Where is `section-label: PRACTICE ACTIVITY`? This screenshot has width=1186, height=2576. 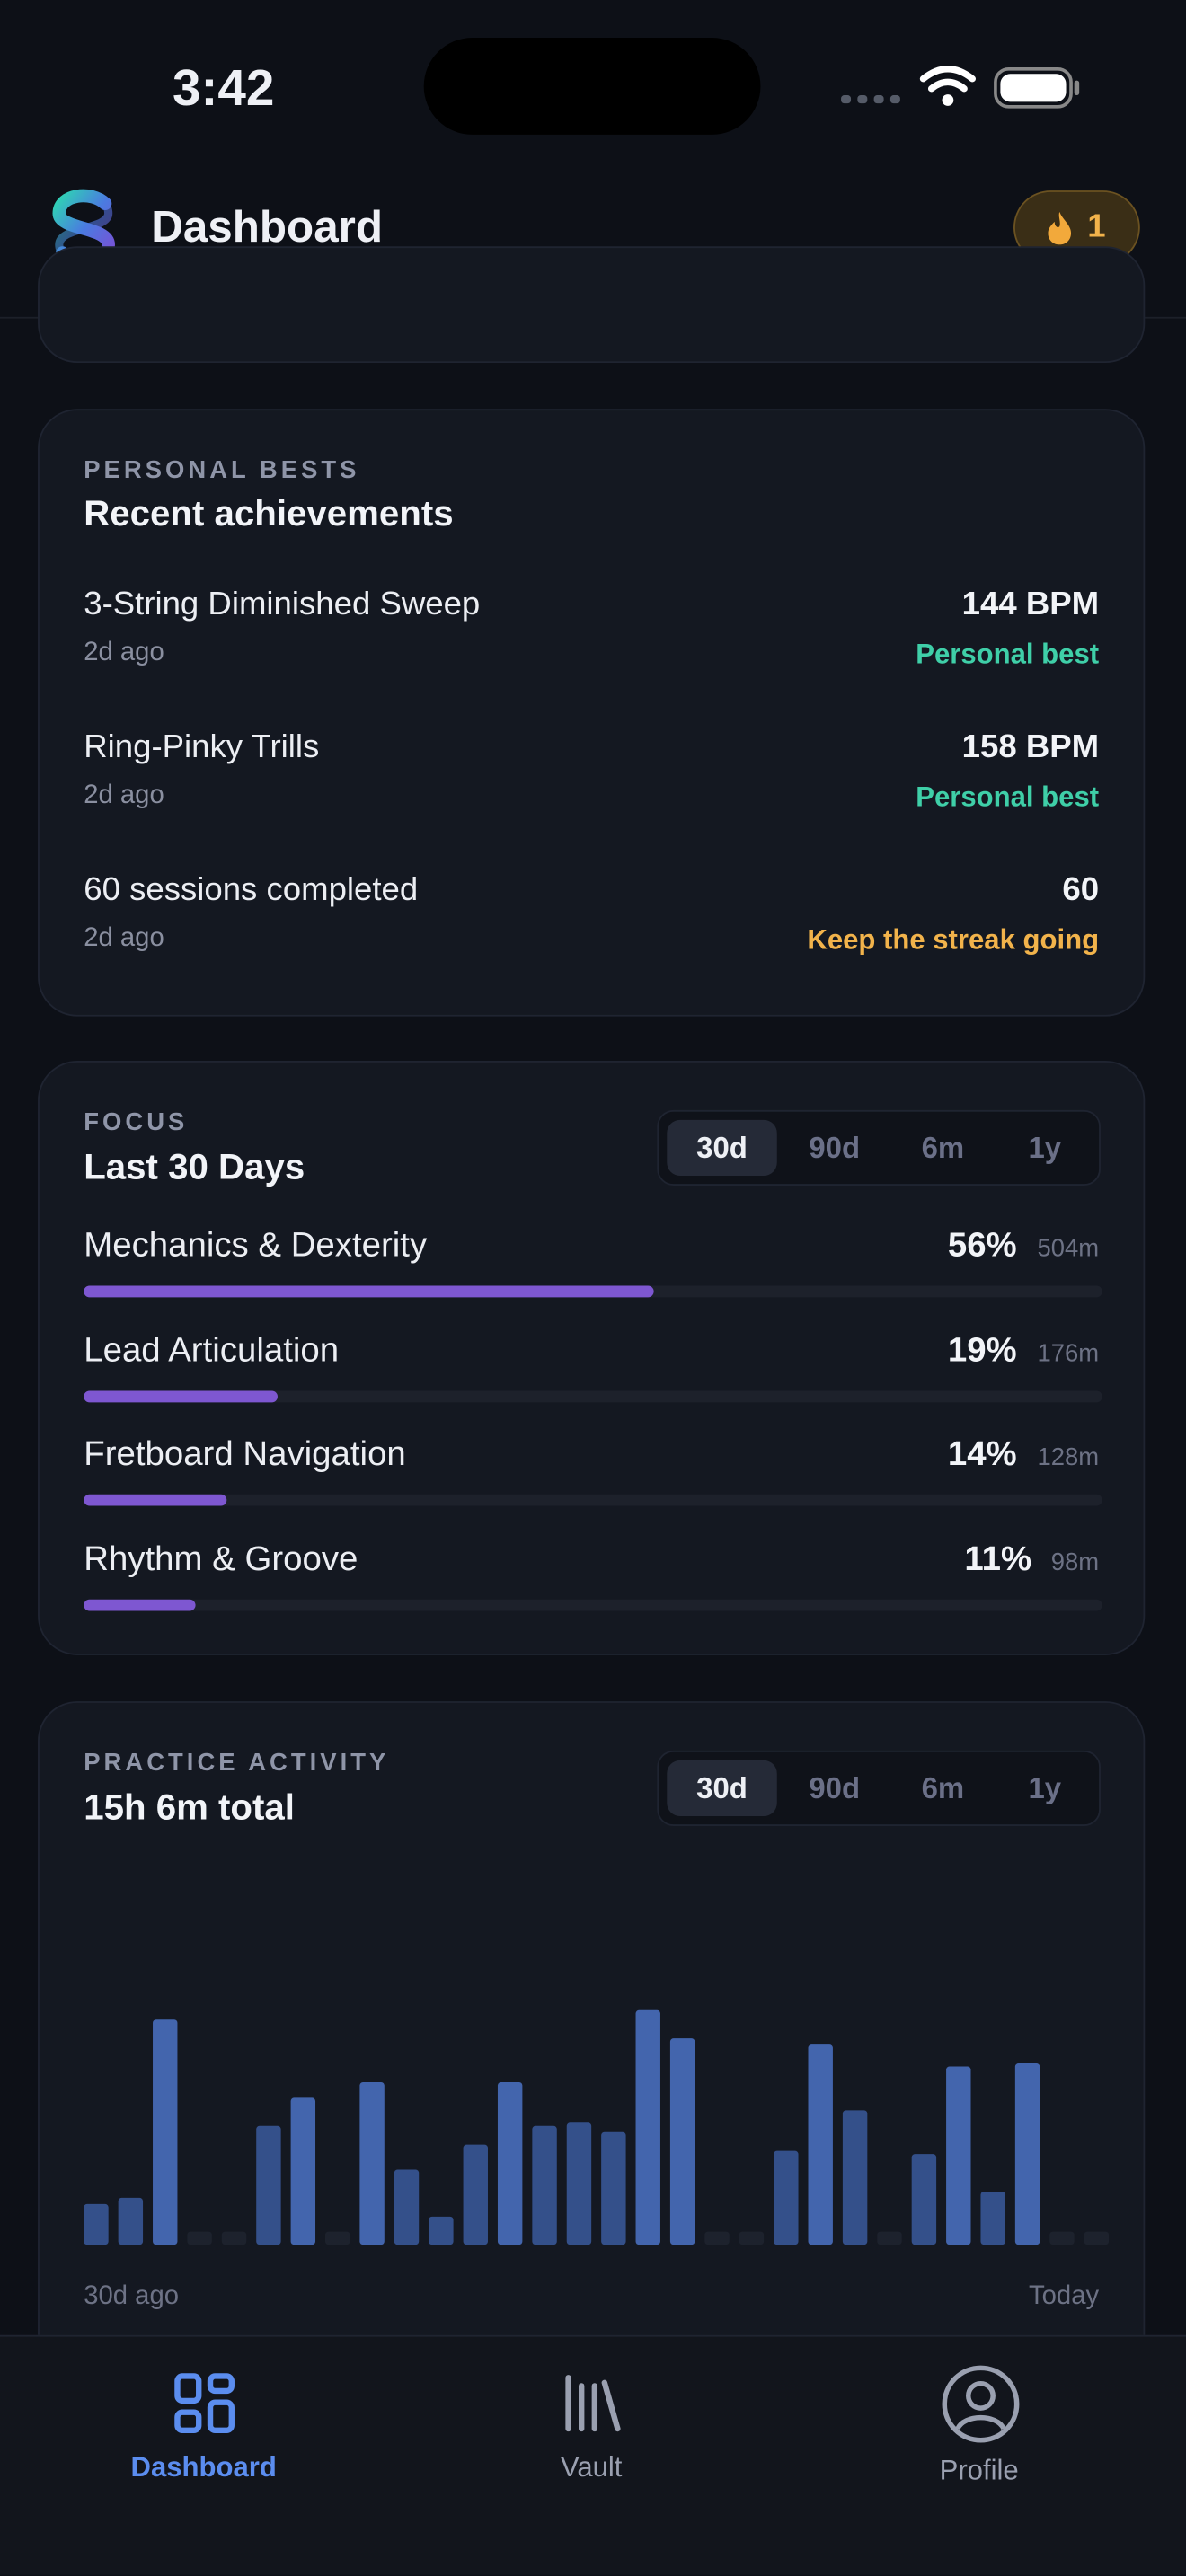 section-label: PRACTICE ACTIVITY is located at coordinates (237, 1763).